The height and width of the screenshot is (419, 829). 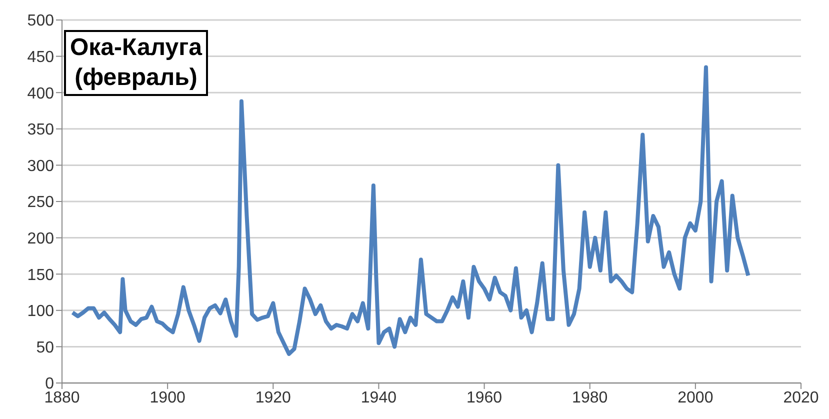 I want to click on x-tick-label: 1920, so click(x=273, y=397).